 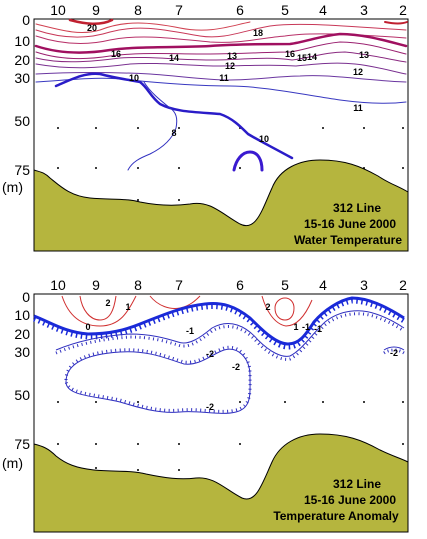 What do you see at coordinates (302, 58) in the screenshot?
I see `contour-label: 15` at bounding box center [302, 58].